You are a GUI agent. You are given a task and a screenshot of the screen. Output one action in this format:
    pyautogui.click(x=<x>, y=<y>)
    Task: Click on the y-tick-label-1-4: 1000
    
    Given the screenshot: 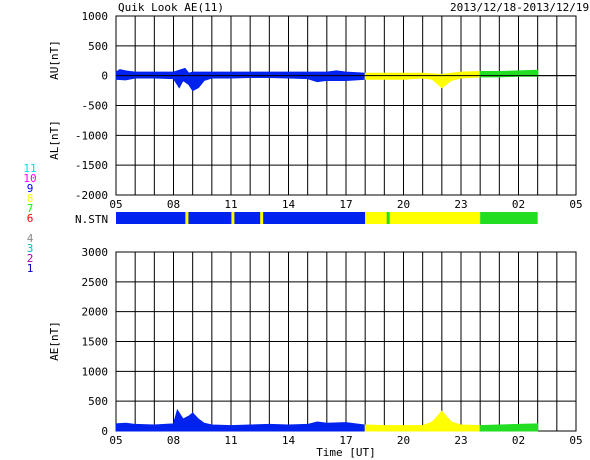 What is the action you would take?
    pyautogui.click(x=95, y=371)
    